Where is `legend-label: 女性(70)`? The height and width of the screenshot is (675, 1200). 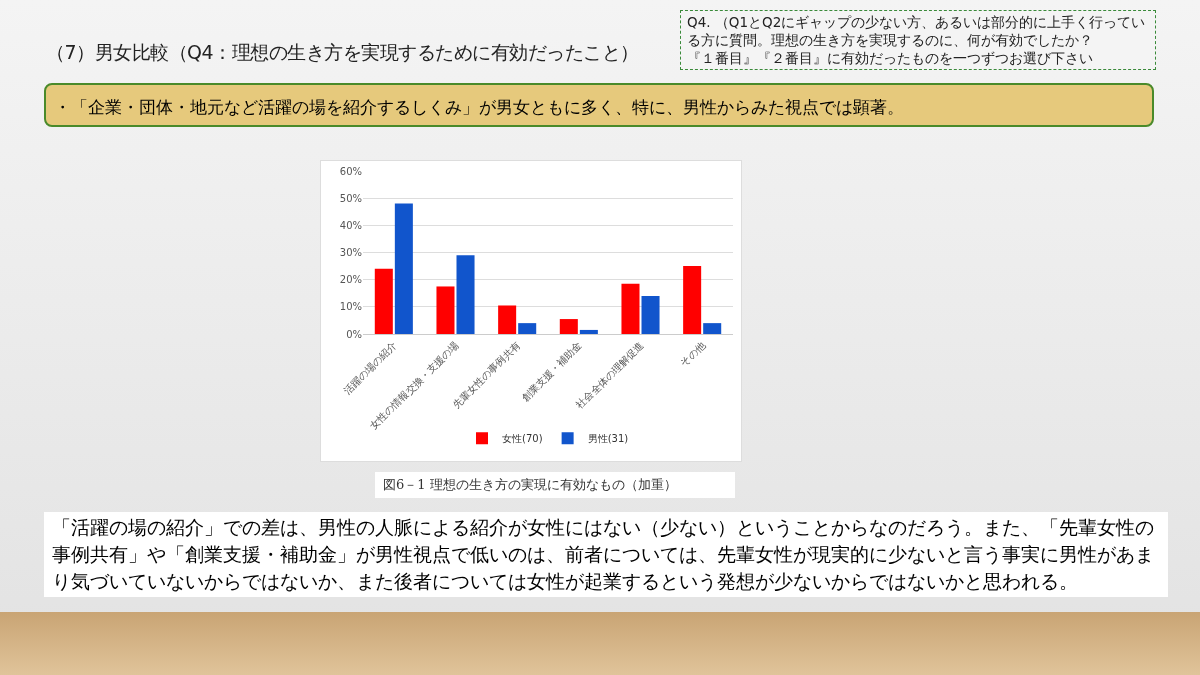 legend-label: 女性(70) is located at coordinates (522, 439).